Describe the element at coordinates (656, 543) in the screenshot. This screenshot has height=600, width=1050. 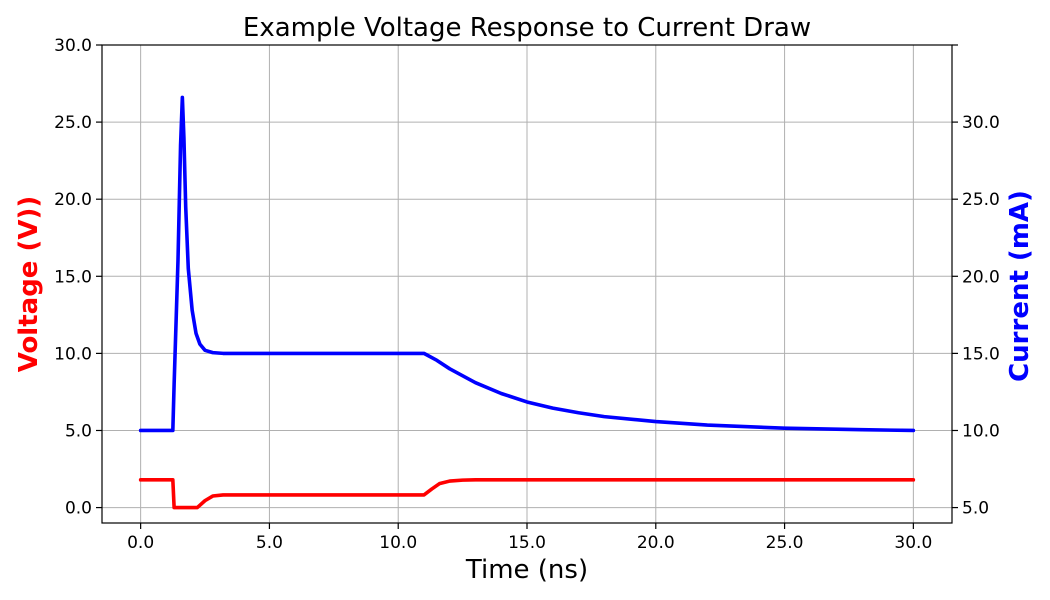
I see `x-tick-label: 20.0` at that location.